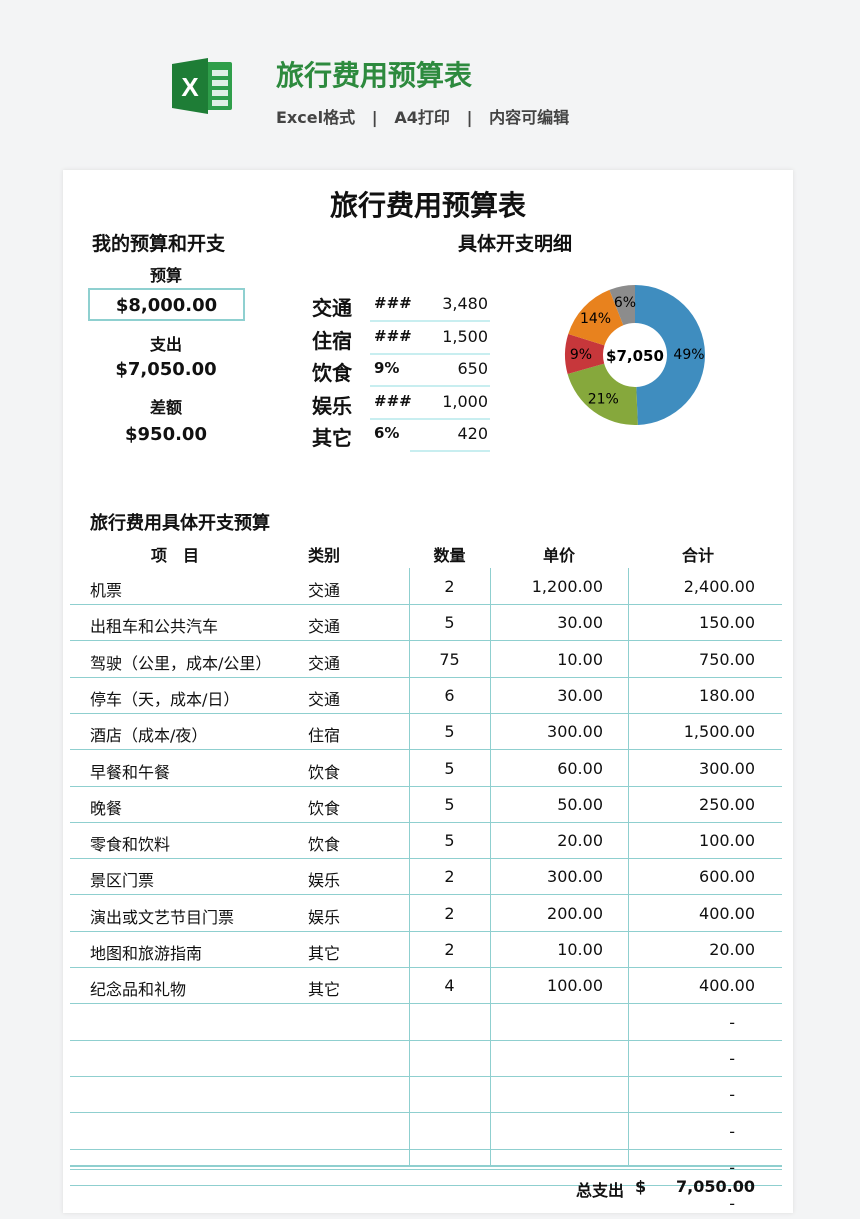 This screenshot has width=860, height=1219. I want to click on breakdown-percent: 9%, so click(387, 368).